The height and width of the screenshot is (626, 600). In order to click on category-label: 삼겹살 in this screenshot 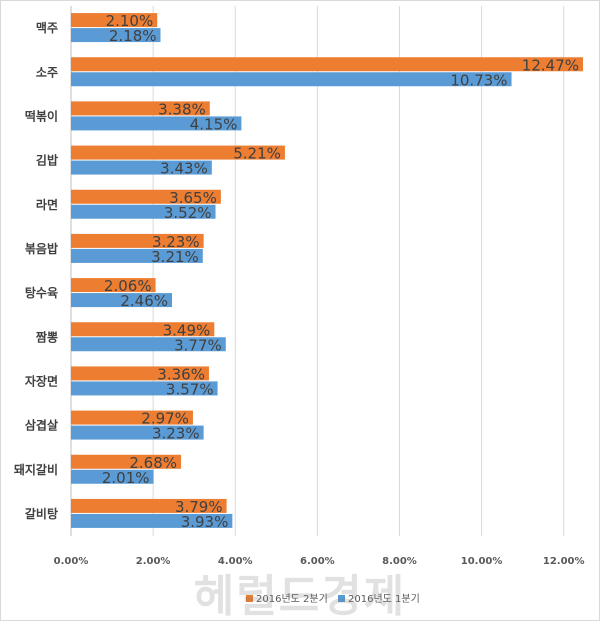, I will do `click(41, 425)`.